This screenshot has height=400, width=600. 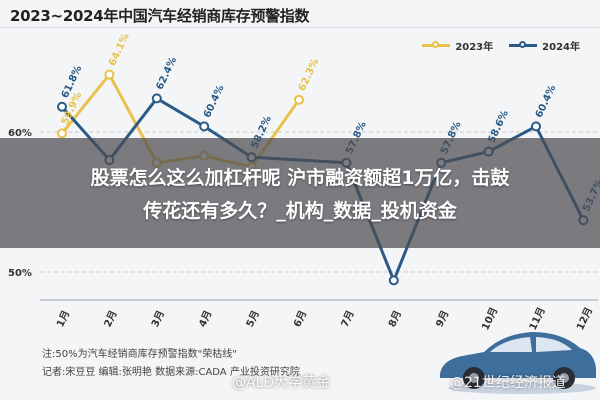 What do you see at coordinates (395, 319) in the screenshot?
I see `x-tick-label: 8月` at bounding box center [395, 319].